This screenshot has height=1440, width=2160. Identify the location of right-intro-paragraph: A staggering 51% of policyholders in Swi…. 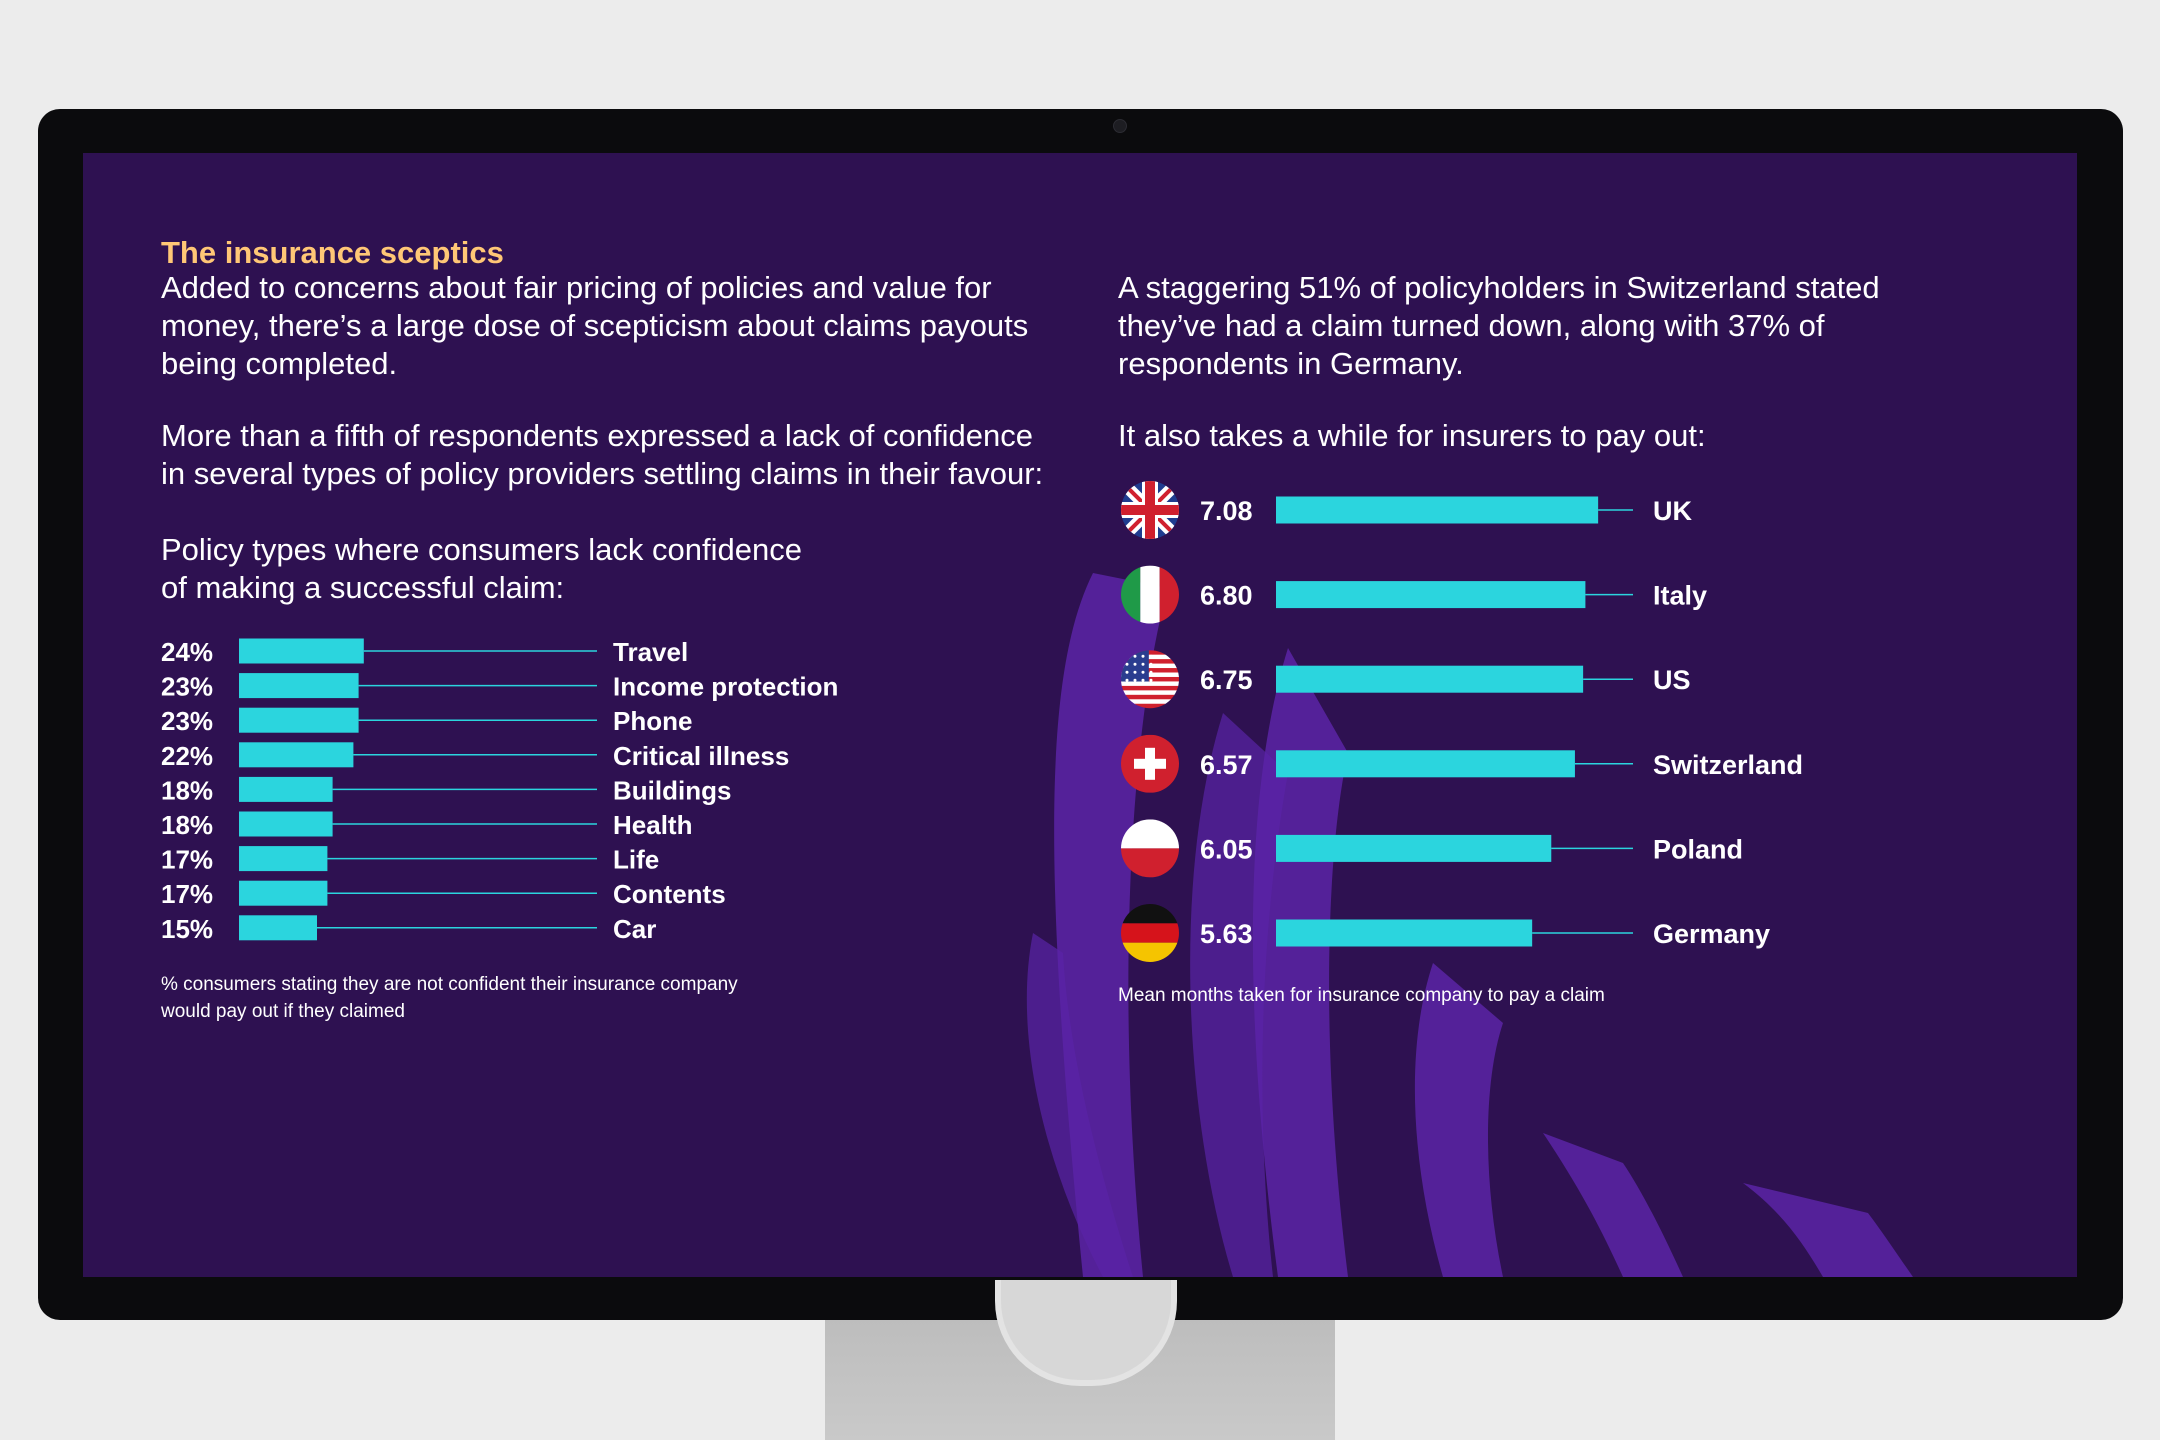
(1499, 326).